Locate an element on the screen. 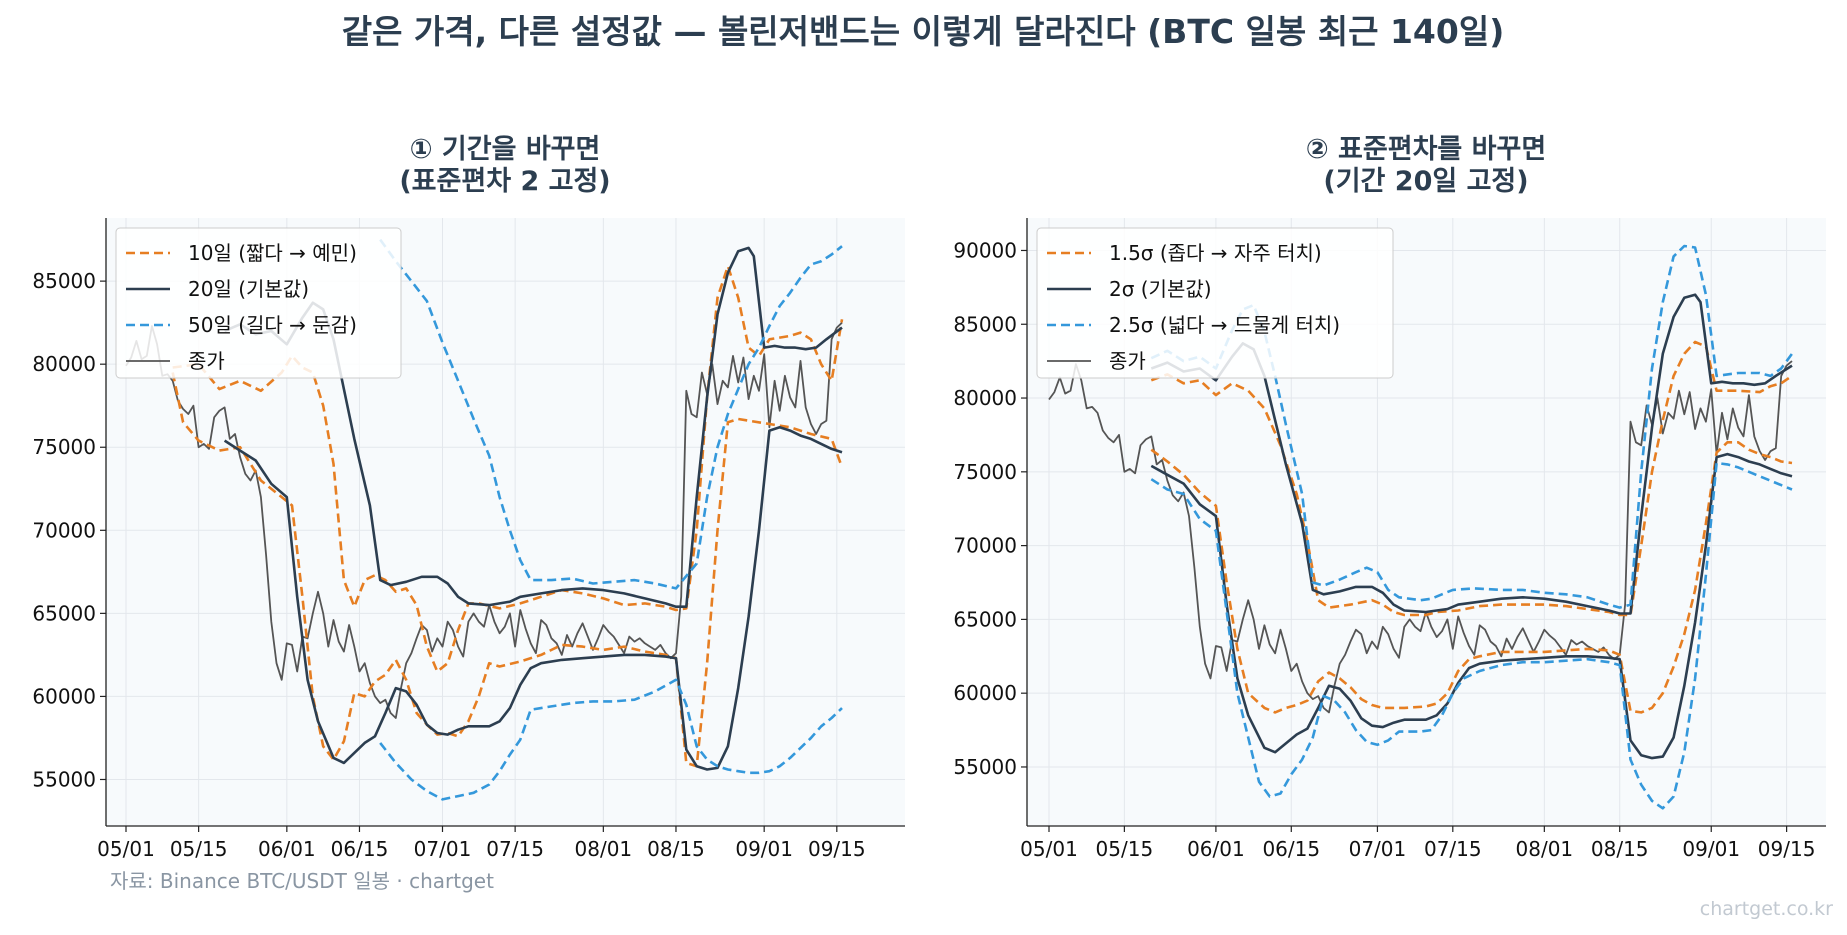 Image resolution: width=1847 pixels, height=935 pixels. legend-label: 2σ (기본값) is located at coordinates (1160, 289).